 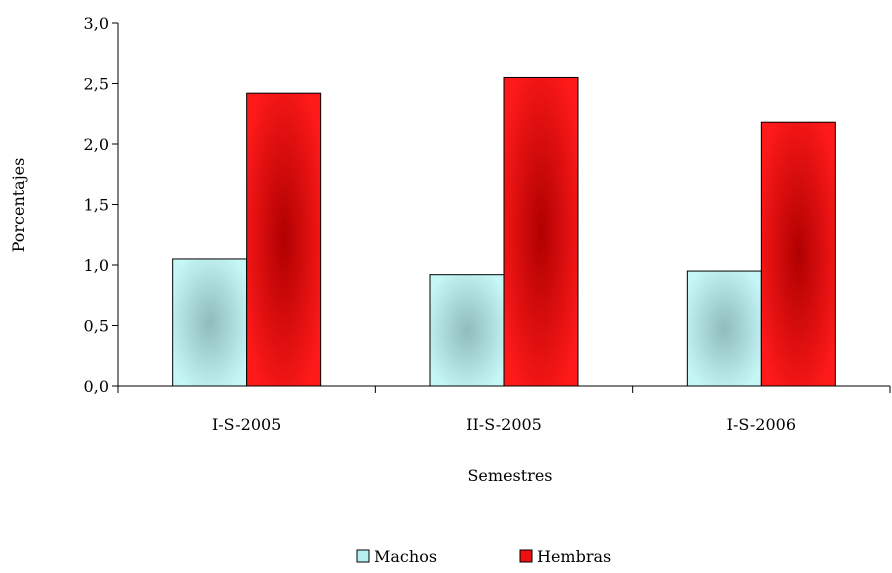 I want to click on y-tick-label: 2,0, so click(x=96, y=144).